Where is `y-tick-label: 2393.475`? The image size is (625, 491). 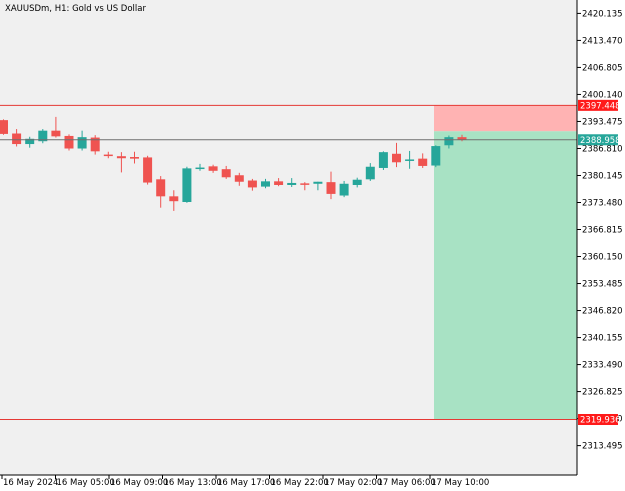
y-tick-label: 2393.475 is located at coordinates (602, 122).